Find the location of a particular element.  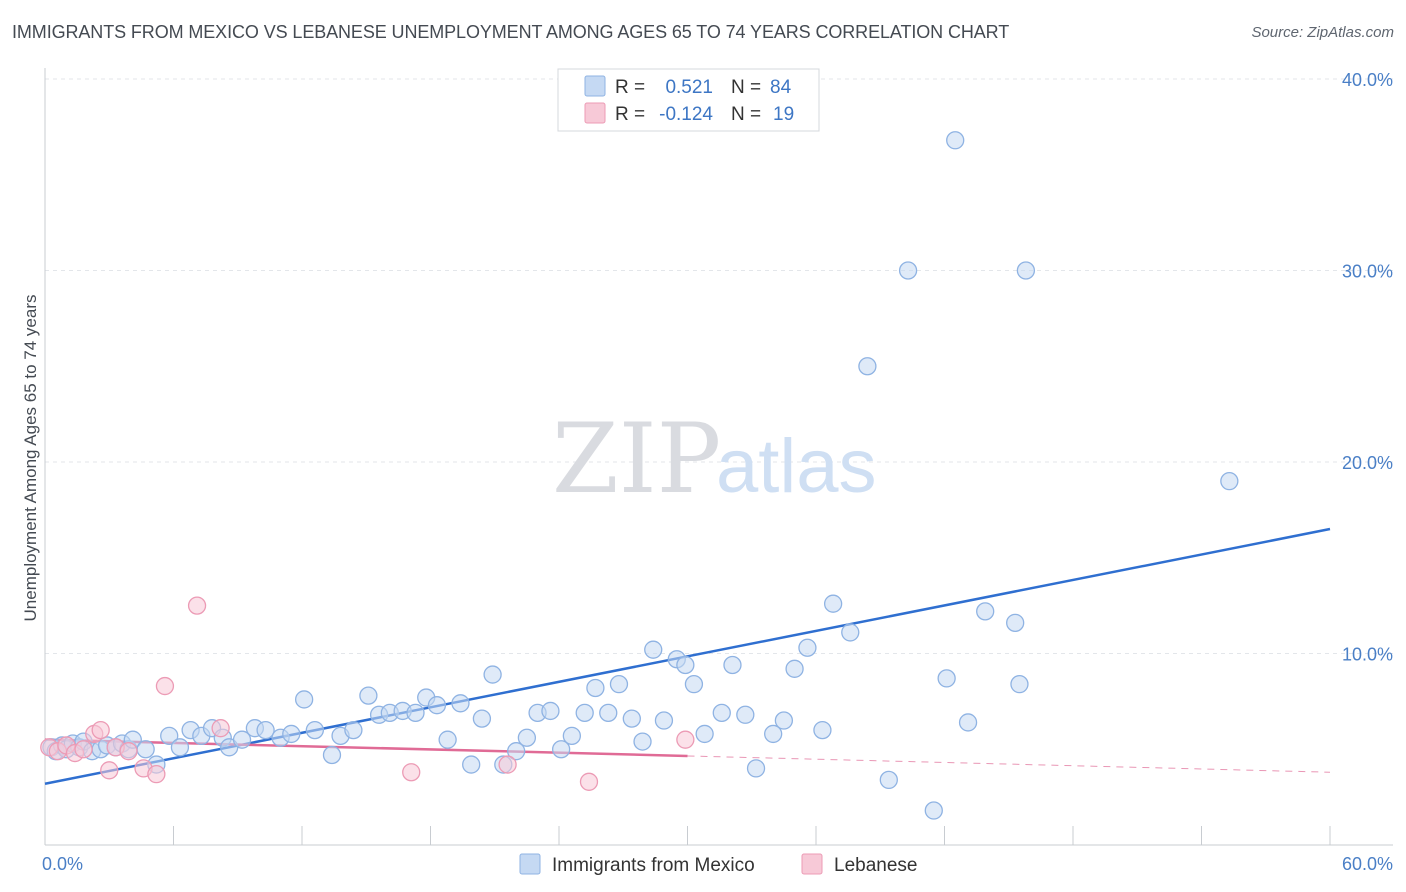

bottom-legend-swatch-lebanese is located at coordinates (812, 864).